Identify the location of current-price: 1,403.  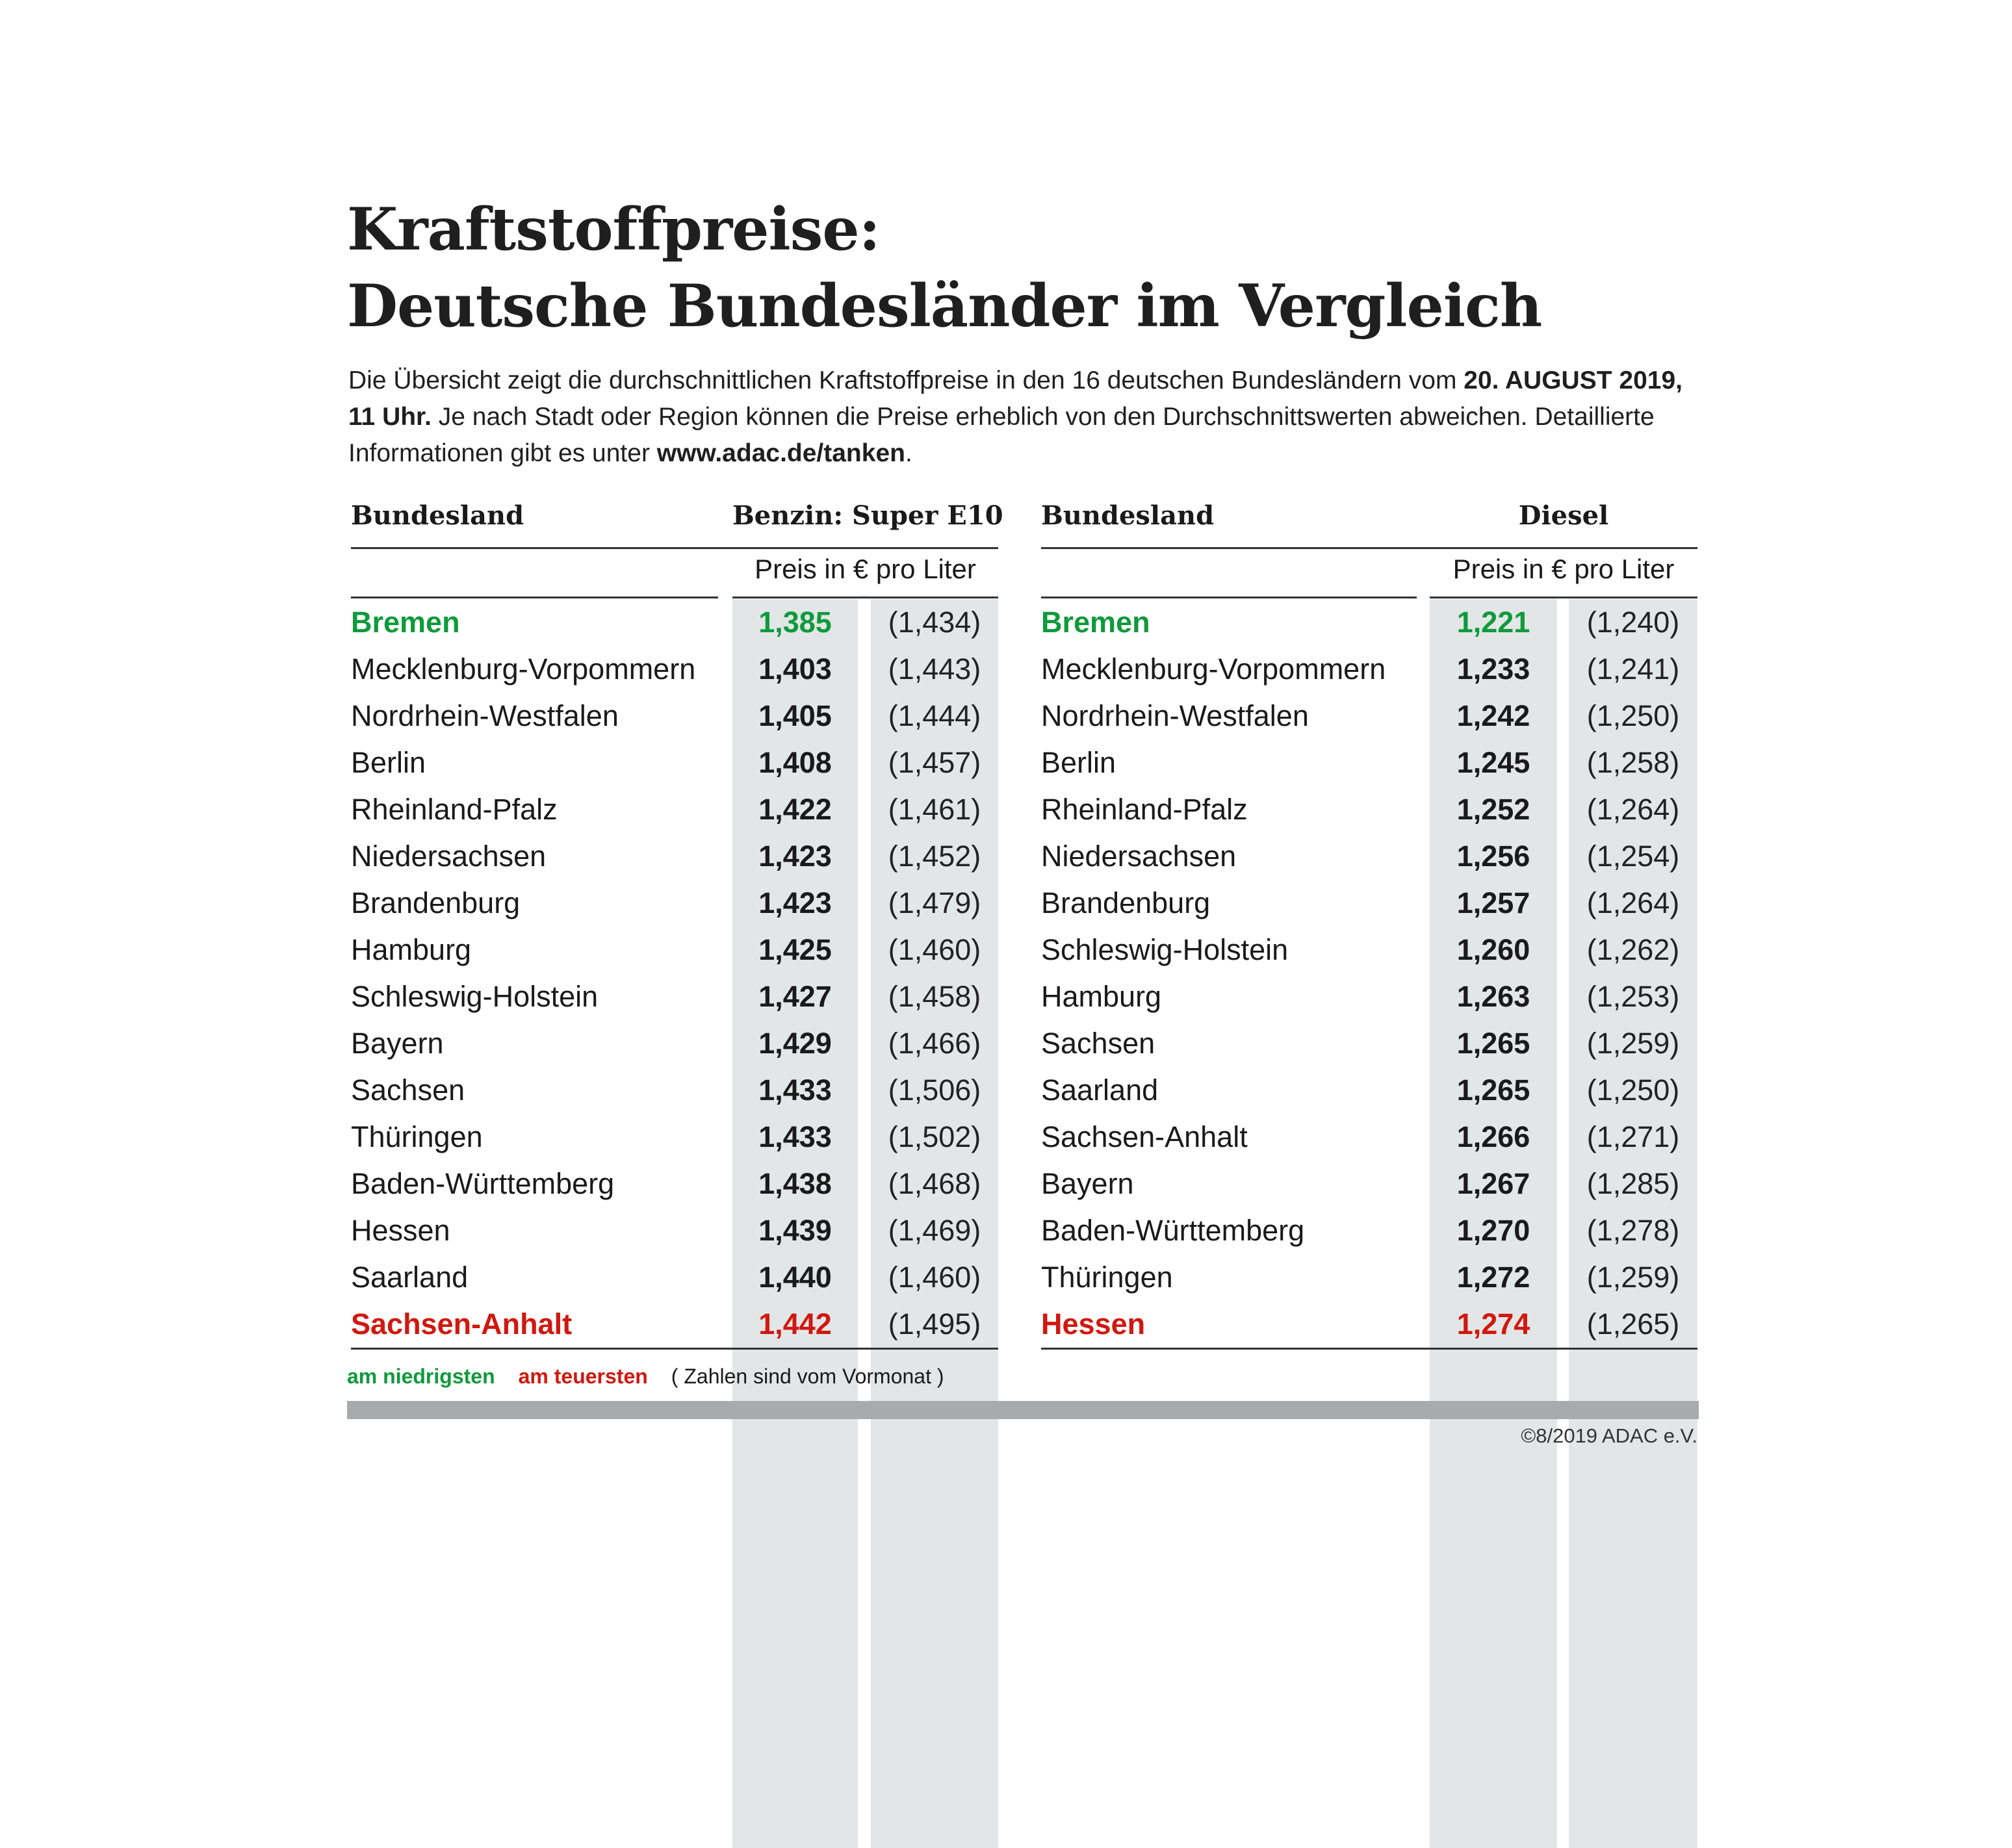
(795, 669).